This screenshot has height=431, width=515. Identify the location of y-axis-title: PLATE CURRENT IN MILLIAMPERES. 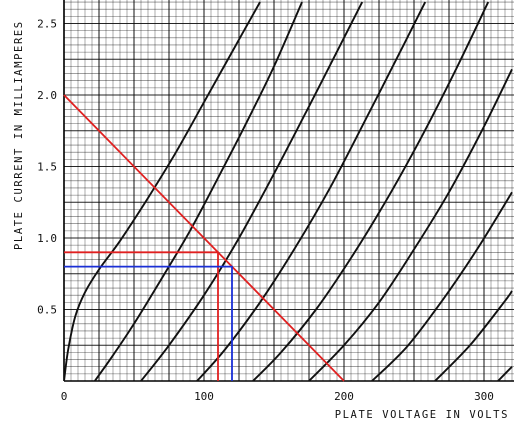
(19, 135).